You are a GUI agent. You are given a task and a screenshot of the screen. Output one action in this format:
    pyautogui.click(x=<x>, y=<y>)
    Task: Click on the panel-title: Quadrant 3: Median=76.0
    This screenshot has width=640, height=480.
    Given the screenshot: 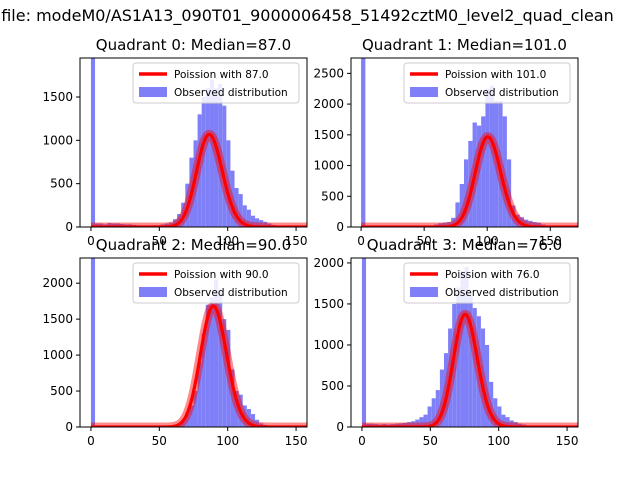 What is the action you would take?
    pyautogui.click(x=464, y=245)
    